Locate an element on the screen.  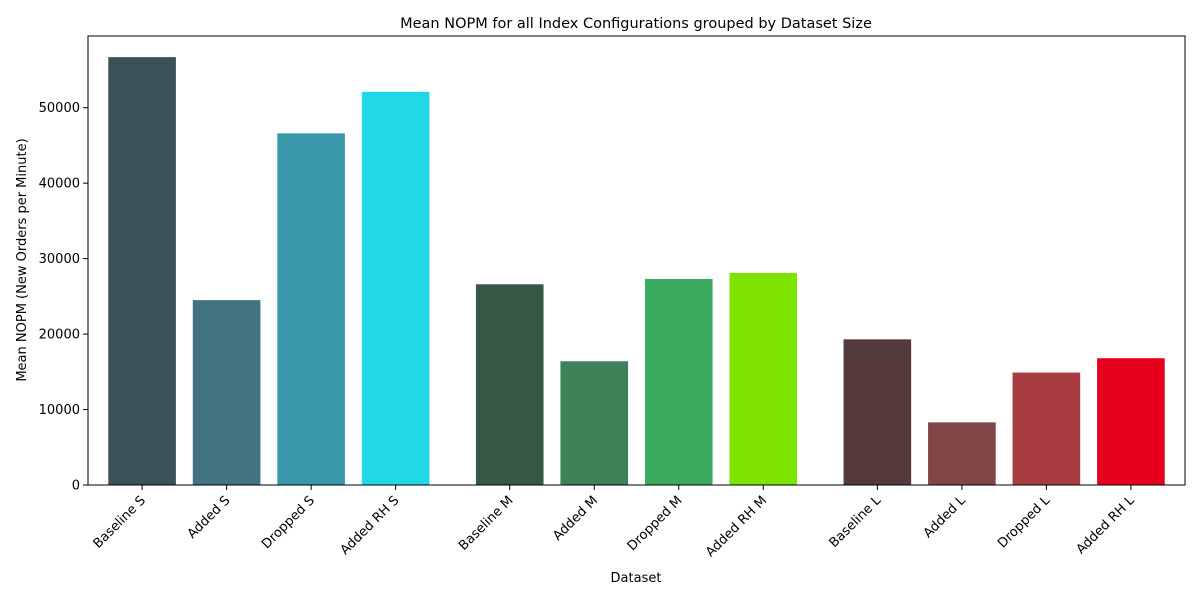
bar-added-rh-l is located at coordinates (1131, 421).